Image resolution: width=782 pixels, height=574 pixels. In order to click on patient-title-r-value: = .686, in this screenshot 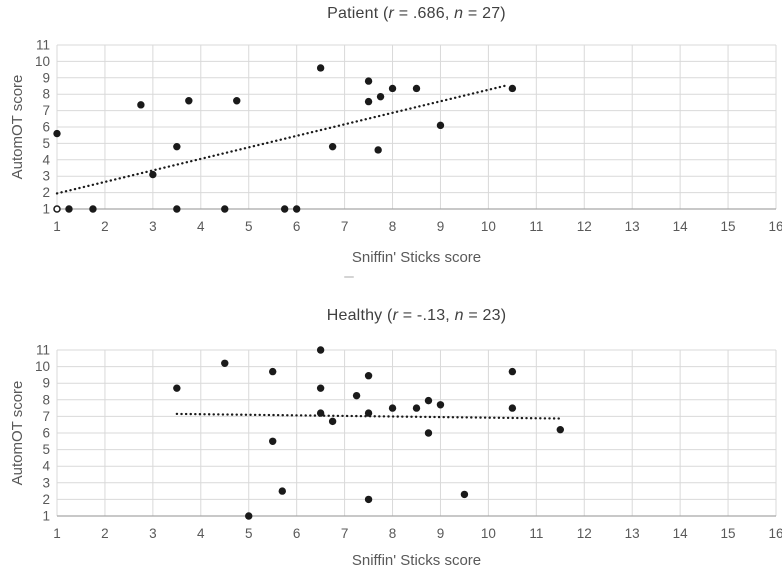, I will do `click(424, 13)`.